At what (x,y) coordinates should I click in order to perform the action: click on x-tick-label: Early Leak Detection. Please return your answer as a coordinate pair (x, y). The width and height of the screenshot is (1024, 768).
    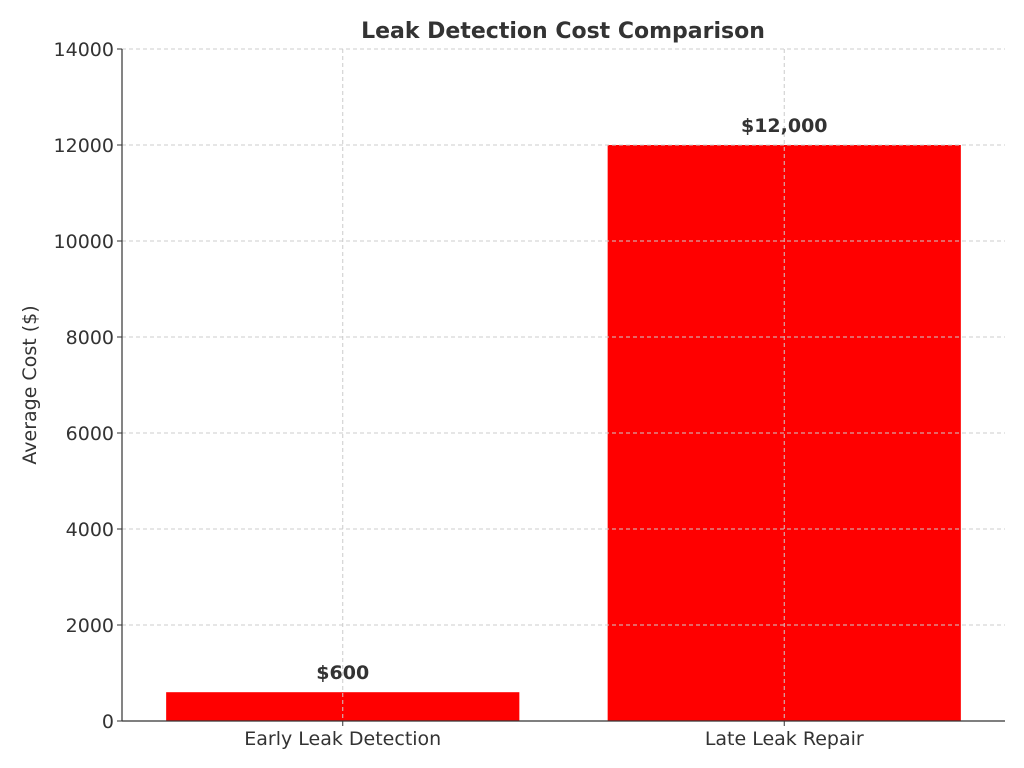
    Looking at the image, I should click on (342, 739).